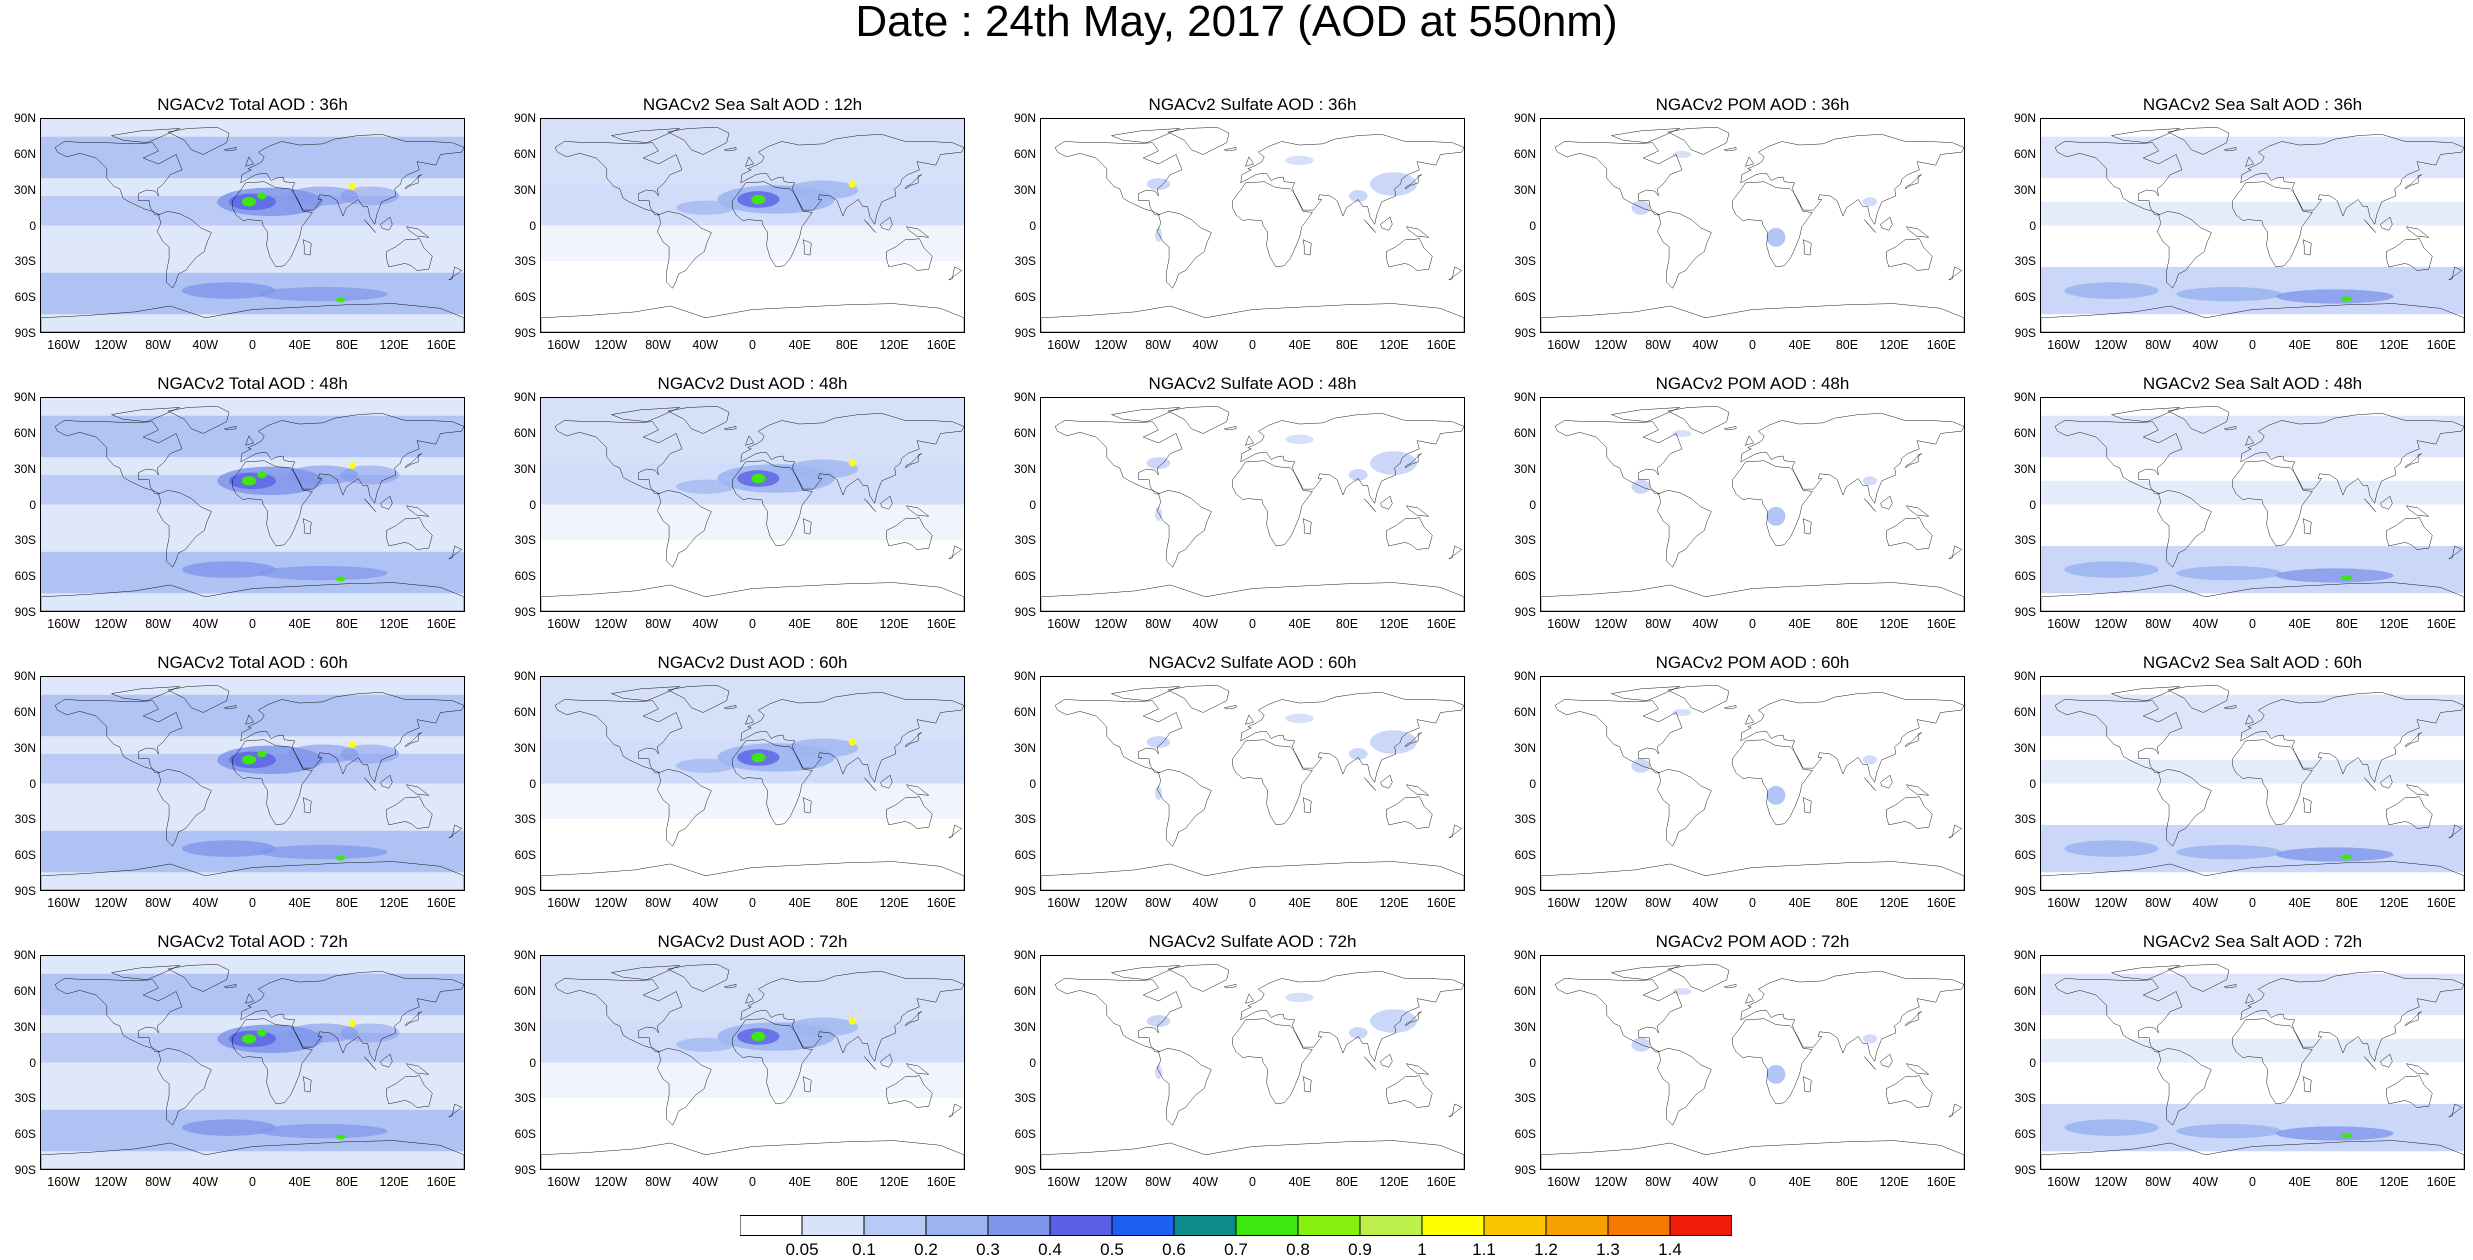 The height and width of the screenshot is (1260, 2473). Describe the element at coordinates (752, 662) in the screenshot. I see `panel-title: NGACv2 Dust AOD : 60h` at that location.